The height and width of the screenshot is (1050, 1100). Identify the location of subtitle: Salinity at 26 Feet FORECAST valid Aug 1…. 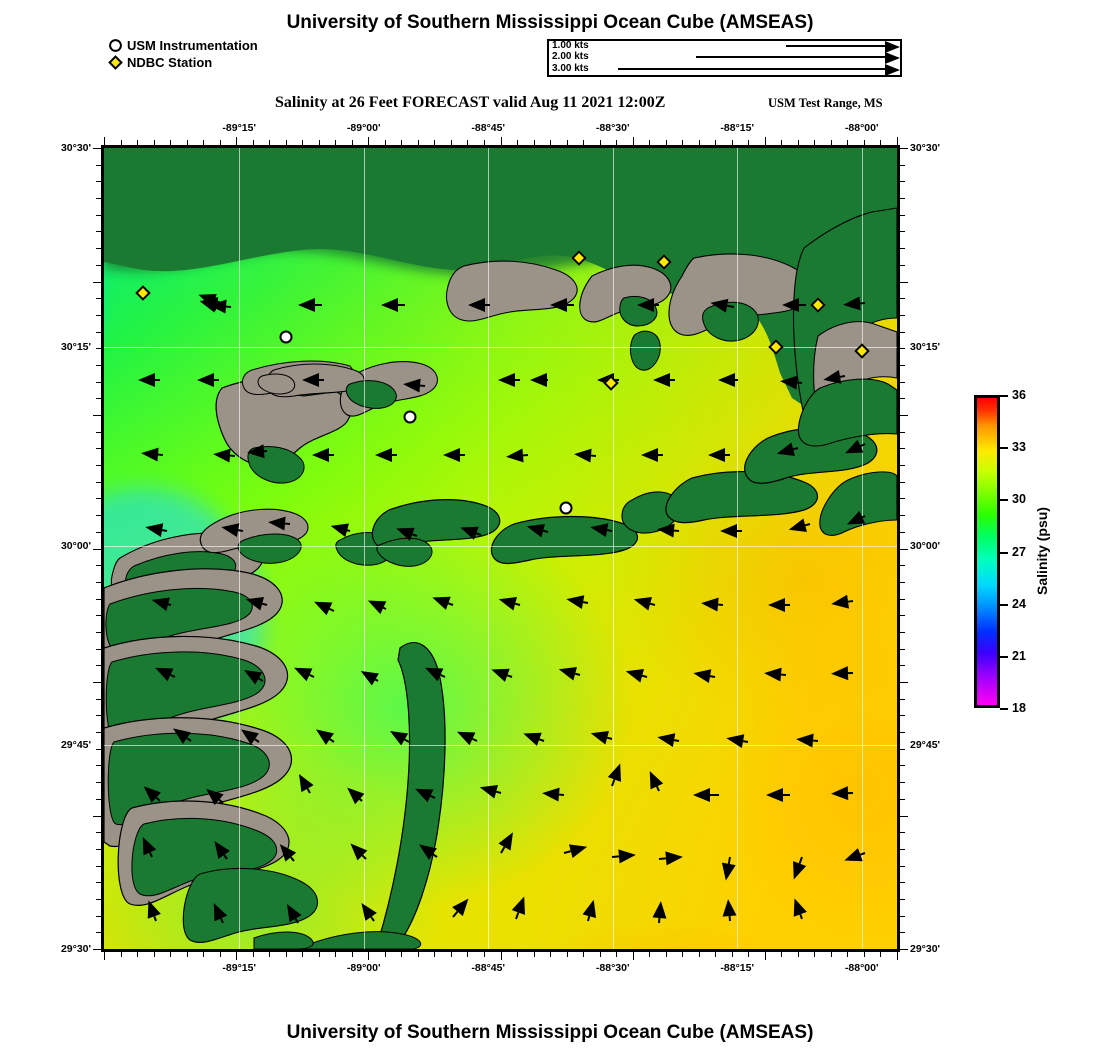
(470, 102).